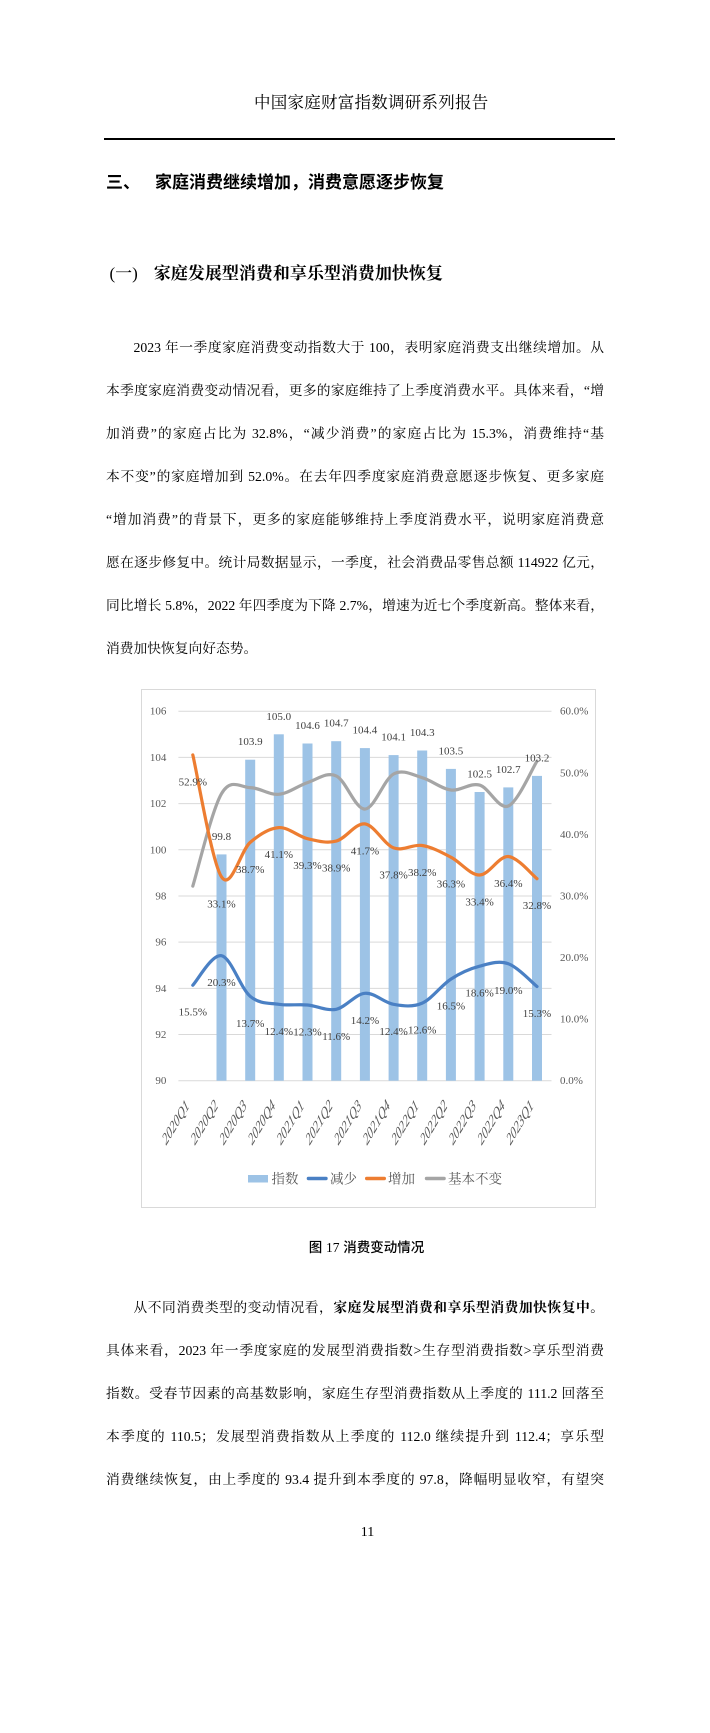 This screenshot has height=1733, width=710. Describe the element at coordinates (250, 1024) in the screenshot. I see `svg-text: 13.7%` at that location.